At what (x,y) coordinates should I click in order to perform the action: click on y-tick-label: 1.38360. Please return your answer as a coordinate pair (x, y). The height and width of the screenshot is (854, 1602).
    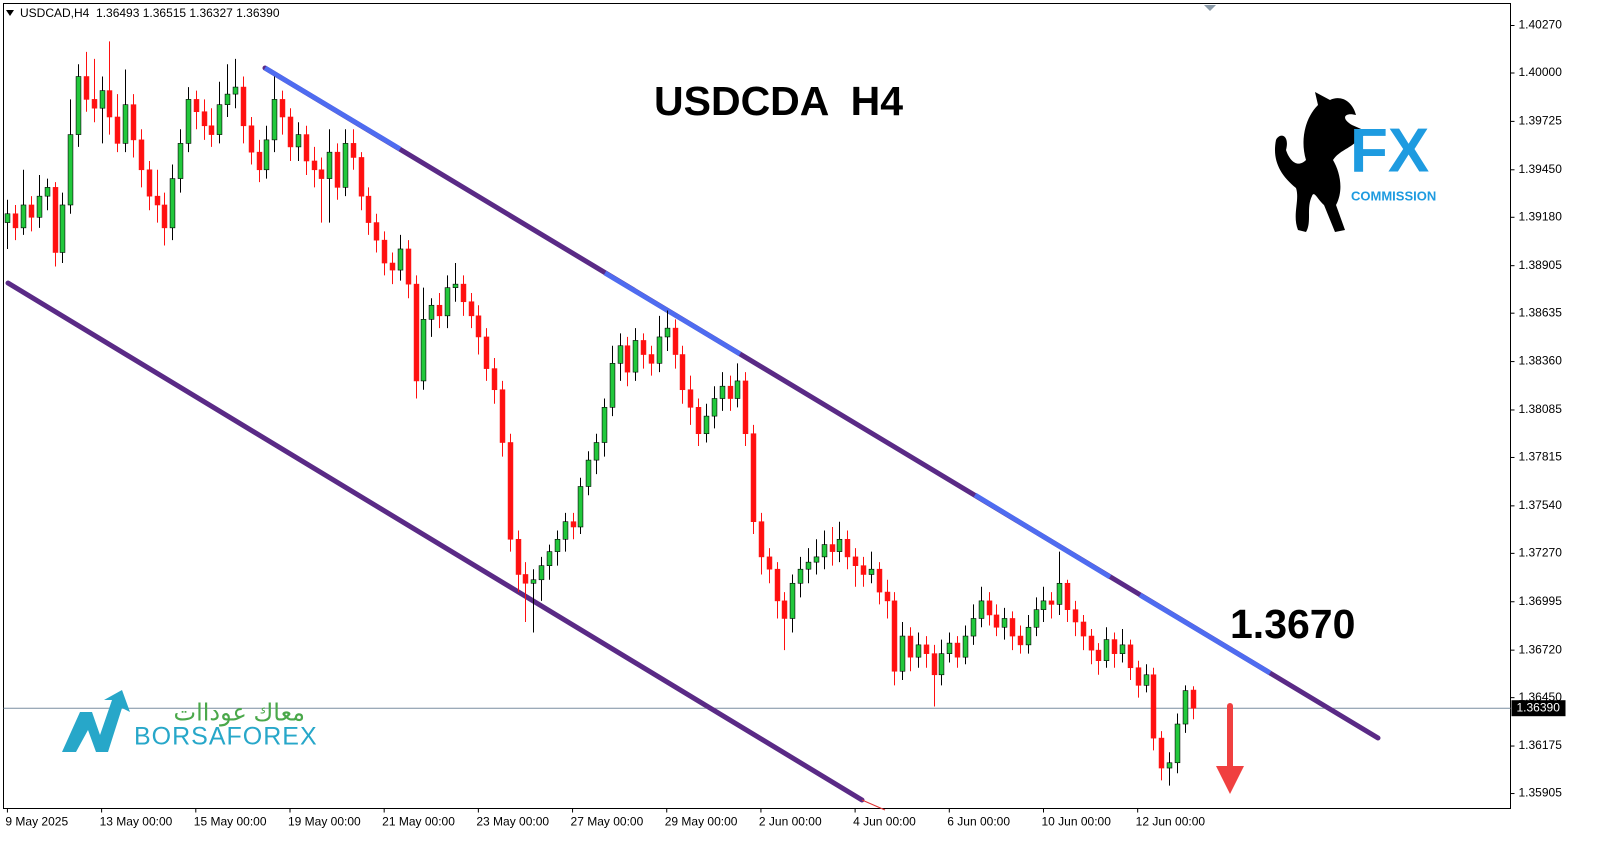
    Looking at the image, I should click on (1541, 361).